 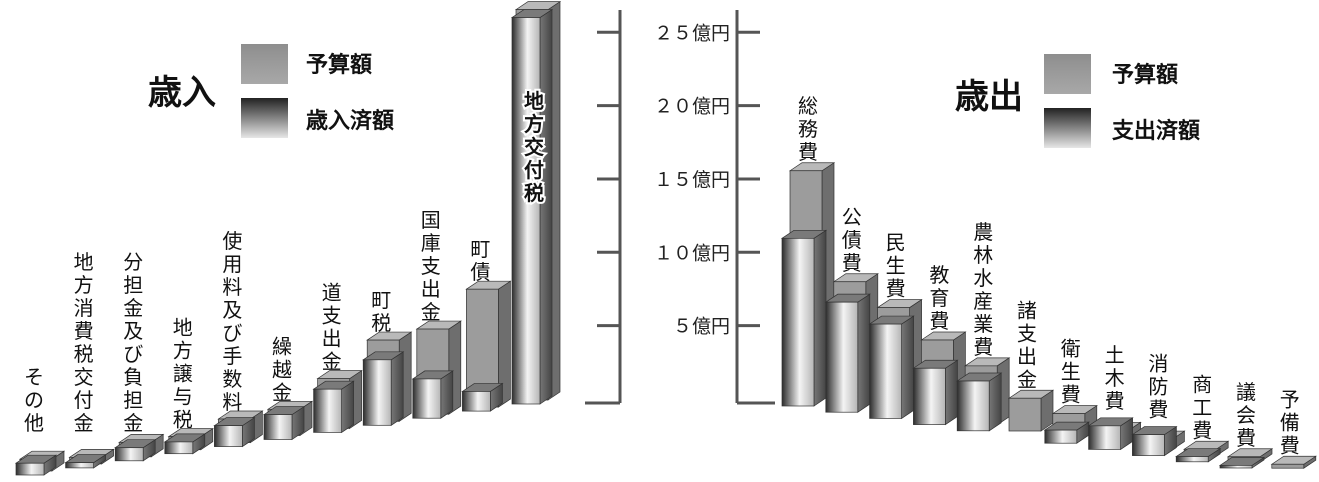 I want to click on revenue-category-label: 繰越金, so click(x=282, y=369).